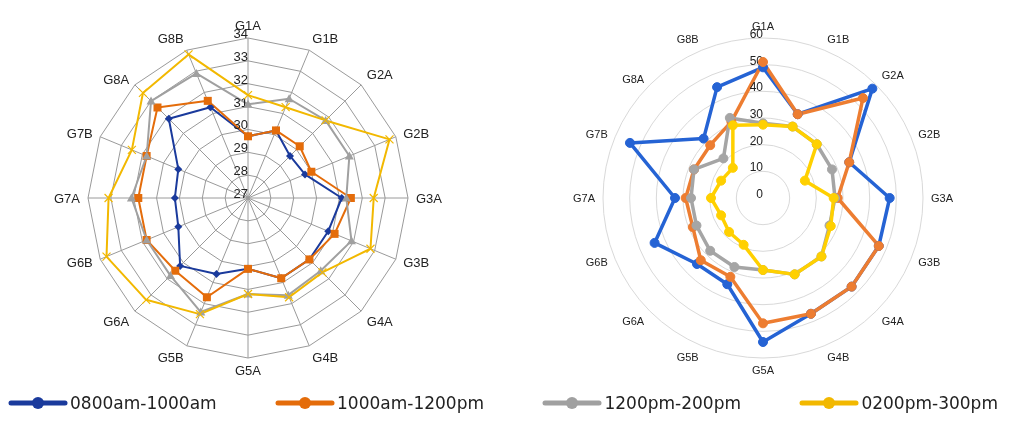  What do you see at coordinates (411, 403) in the screenshot?
I see `legend-label: 1000am-1200pm` at bounding box center [411, 403].